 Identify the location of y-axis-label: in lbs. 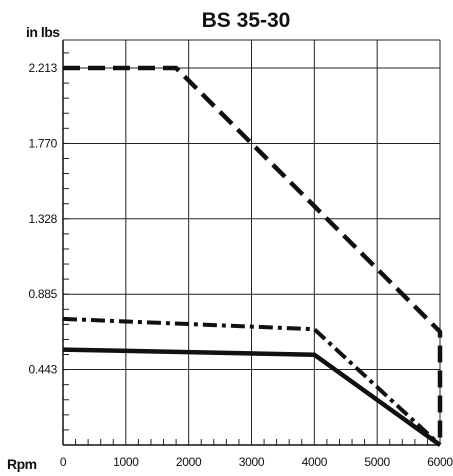
(43, 32).